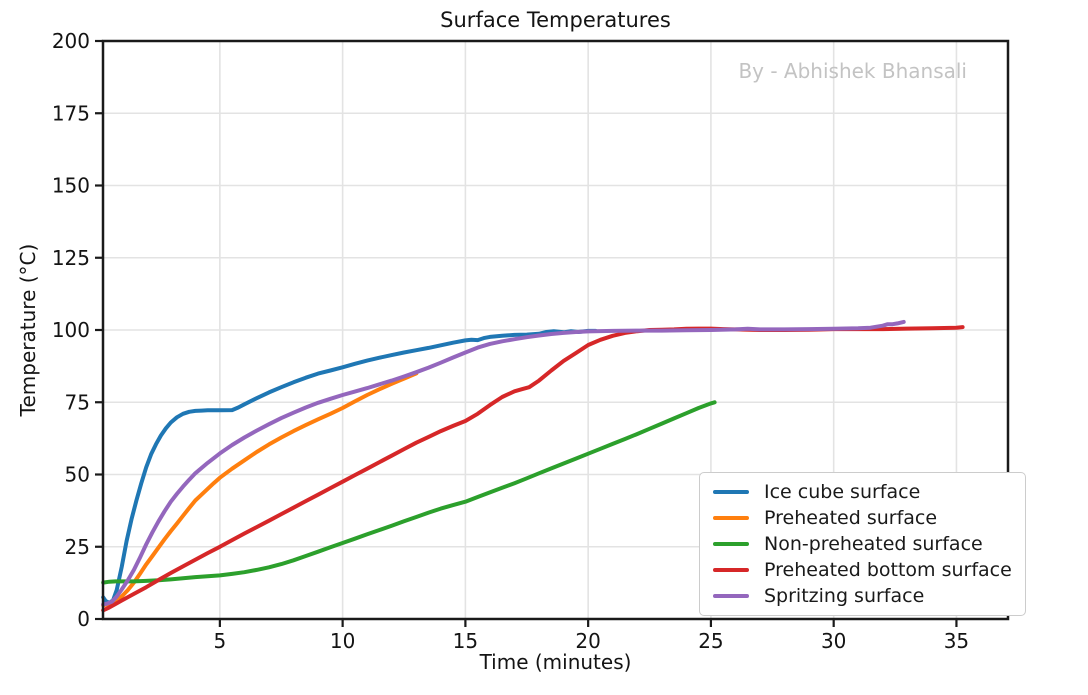 Image resolution: width=1088 pixels, height=695 pixels. Describe the element at coordinates (77, 475) in the screenshot. I see `y-tick-label: 50` at that location.